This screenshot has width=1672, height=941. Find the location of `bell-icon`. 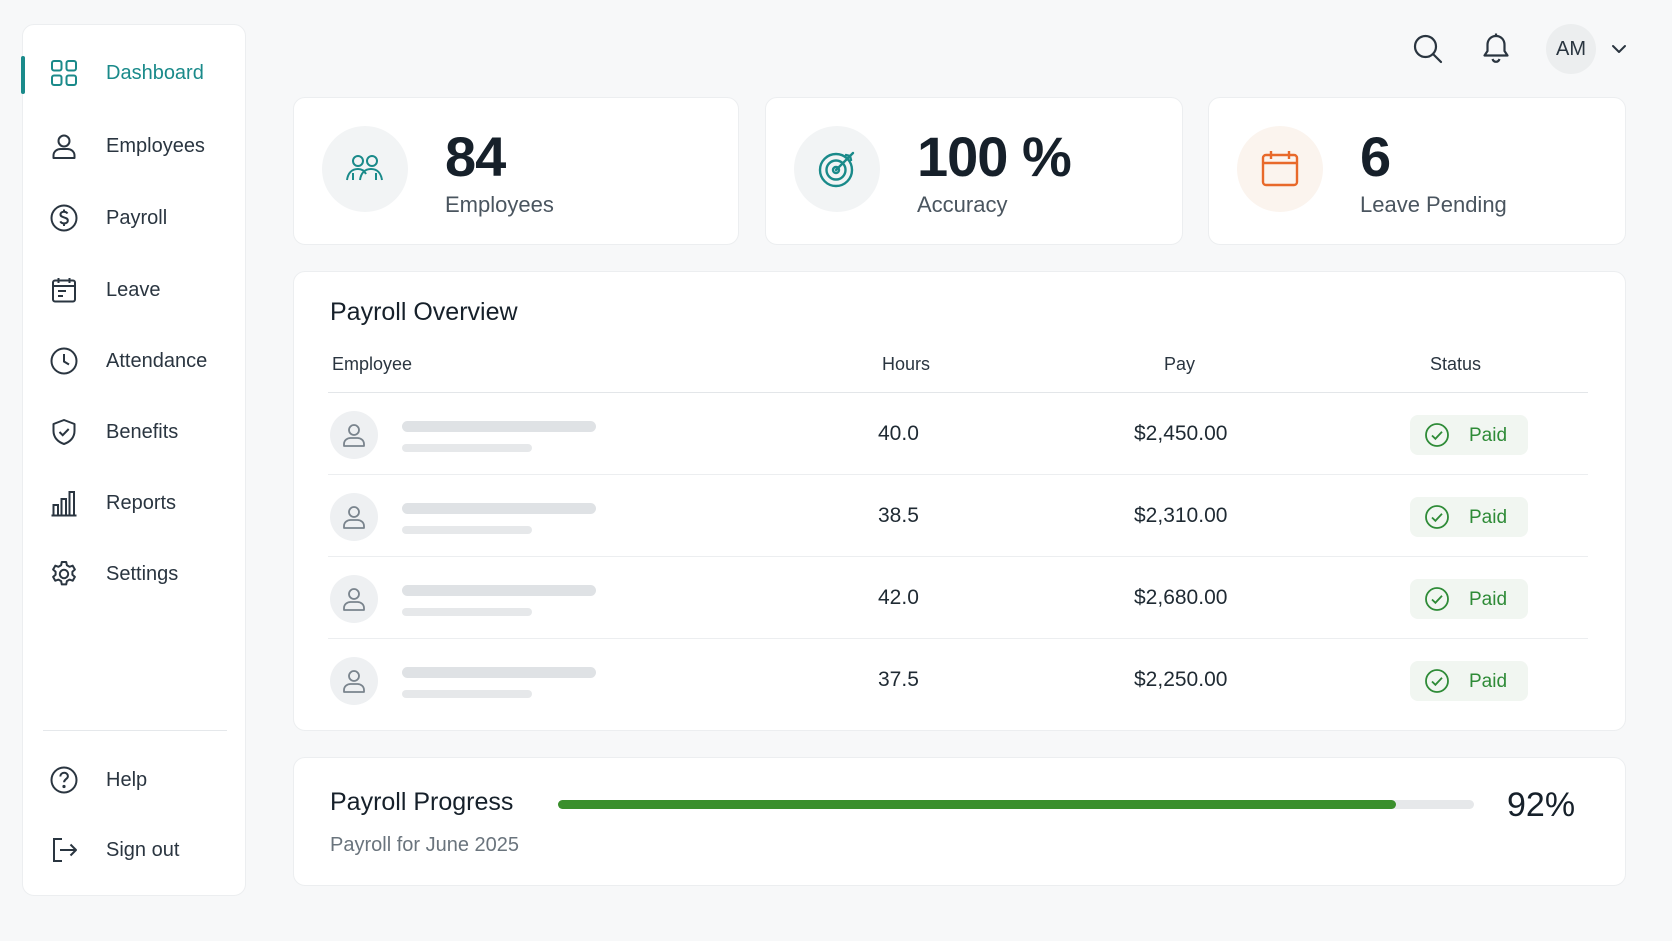

bell-icon is located at coordinates (1496, 49).